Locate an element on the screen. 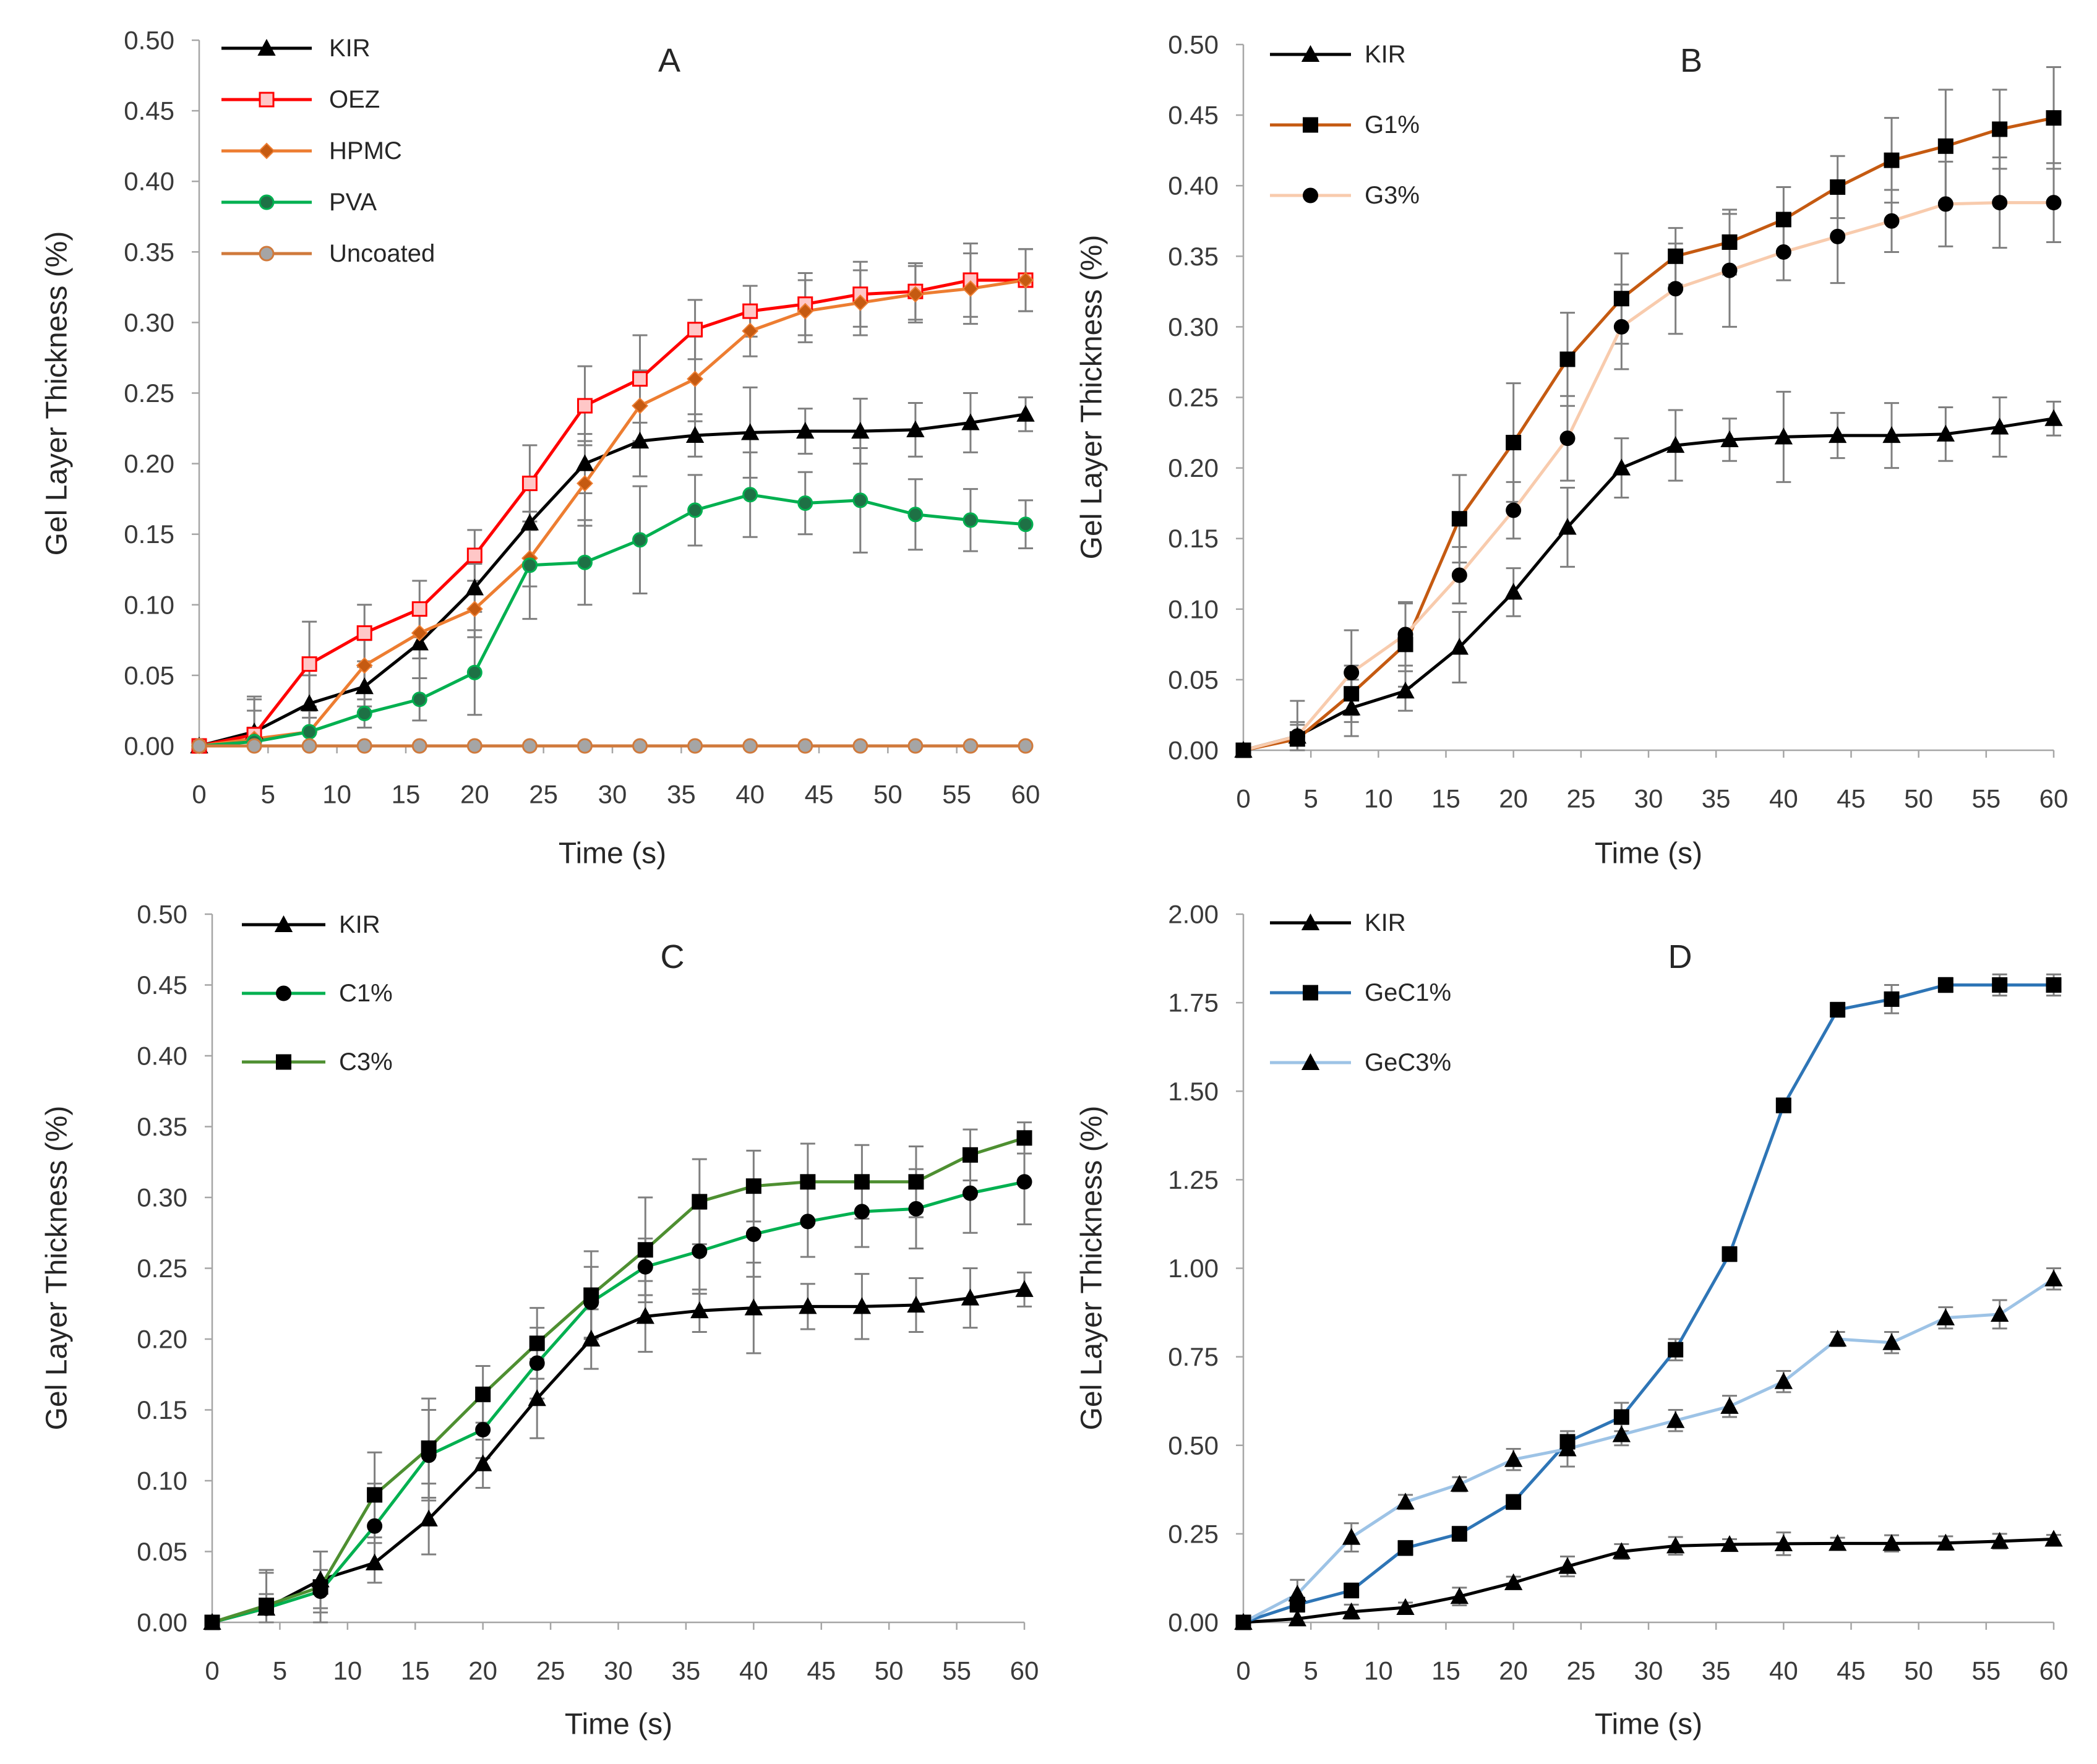 The height and width of the screenshot is (1764, 2097). panel-b-xtick-label: 30 is located at coordinates (1649, 799).